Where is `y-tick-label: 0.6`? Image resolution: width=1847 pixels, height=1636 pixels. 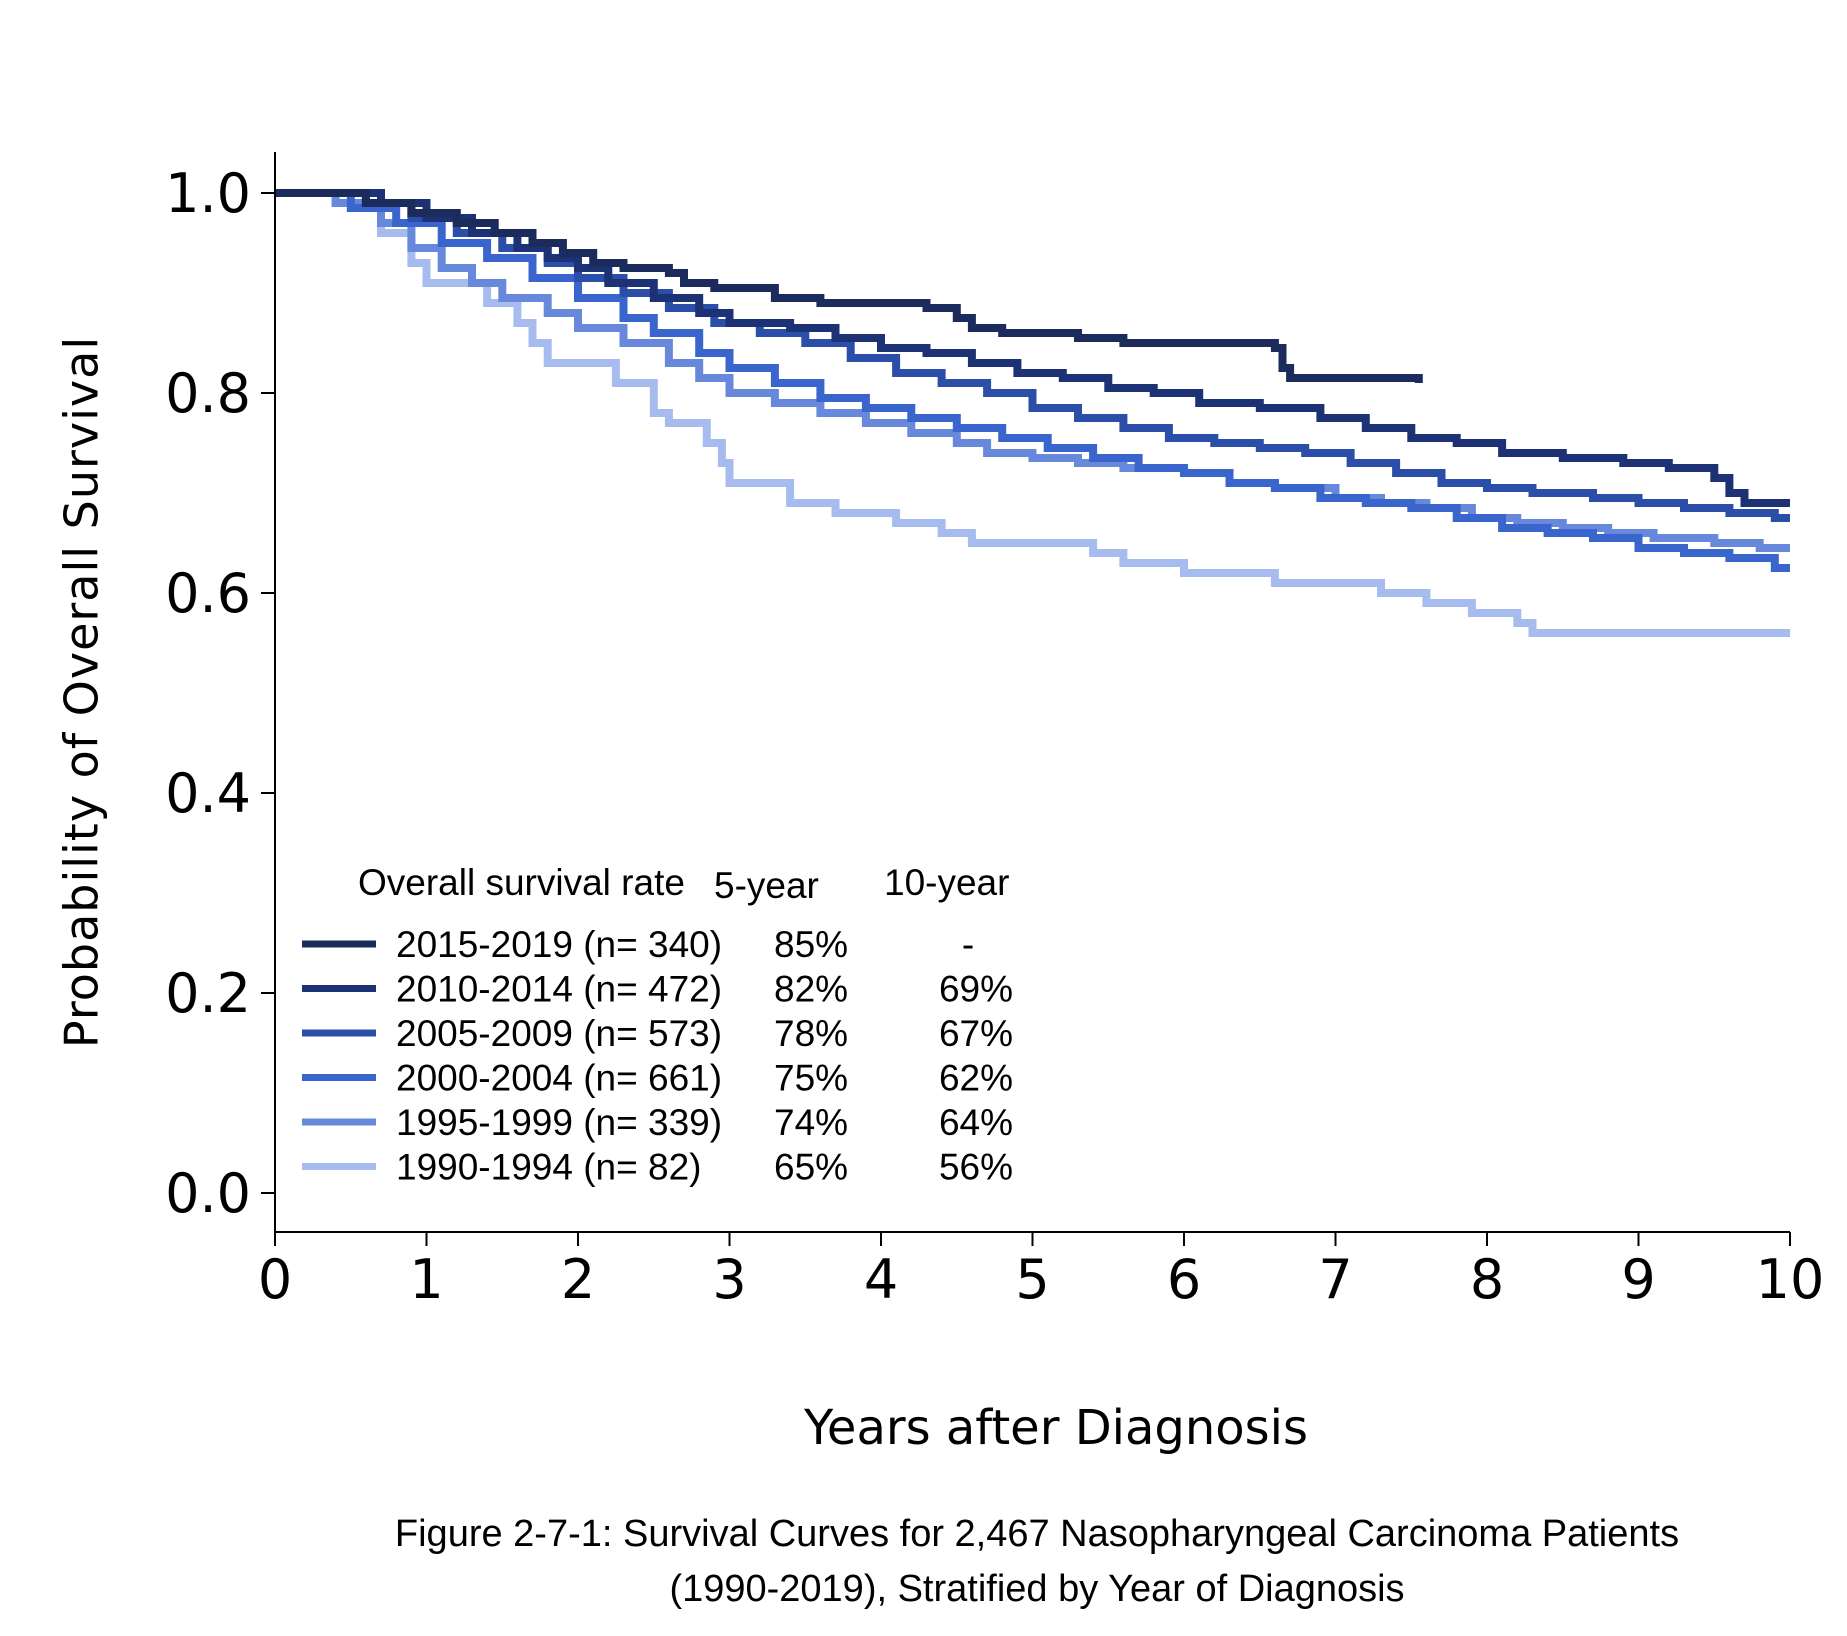
y-tick-label: 0.6 is located at coordinates (208, 593).